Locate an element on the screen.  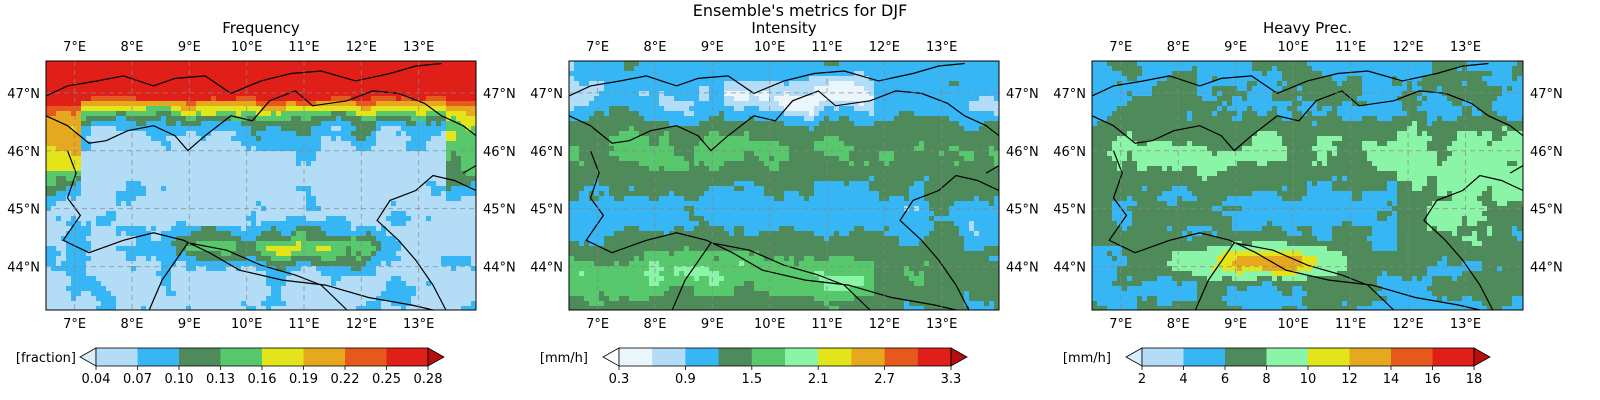
colorbar-label: [mm/h] is located at coordinates (1087, 358).